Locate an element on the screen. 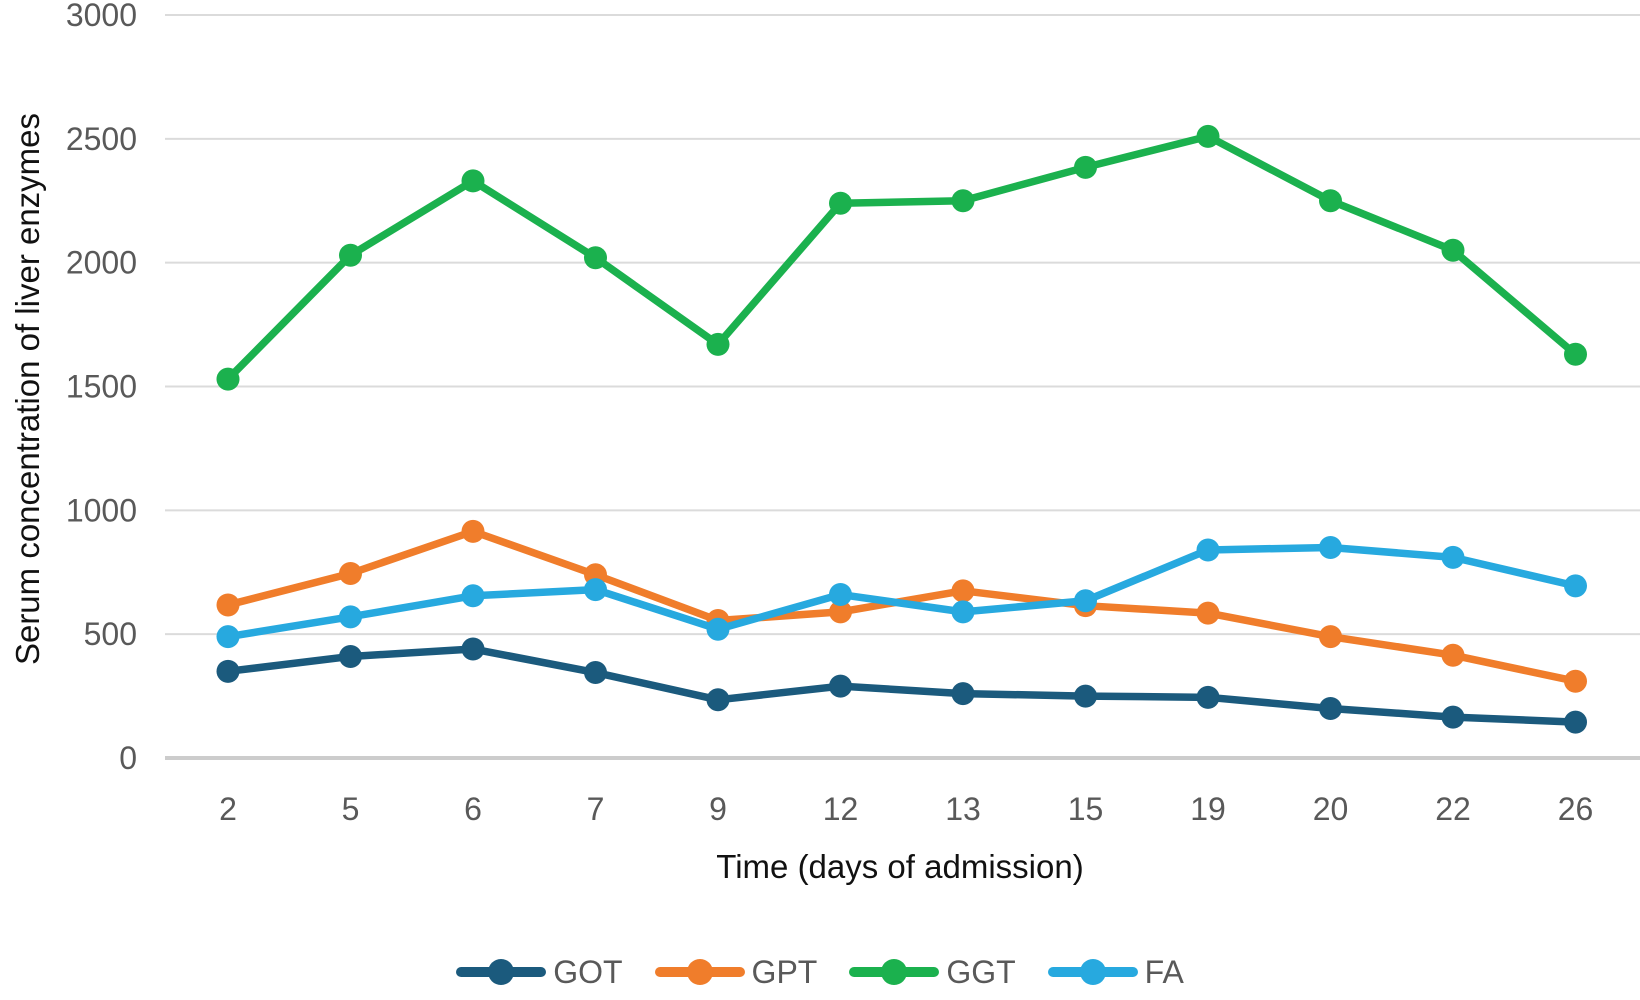 The height and width of the screenshot is (1000, 1640). legend-label: GOT is located at coordinates (588, 972).